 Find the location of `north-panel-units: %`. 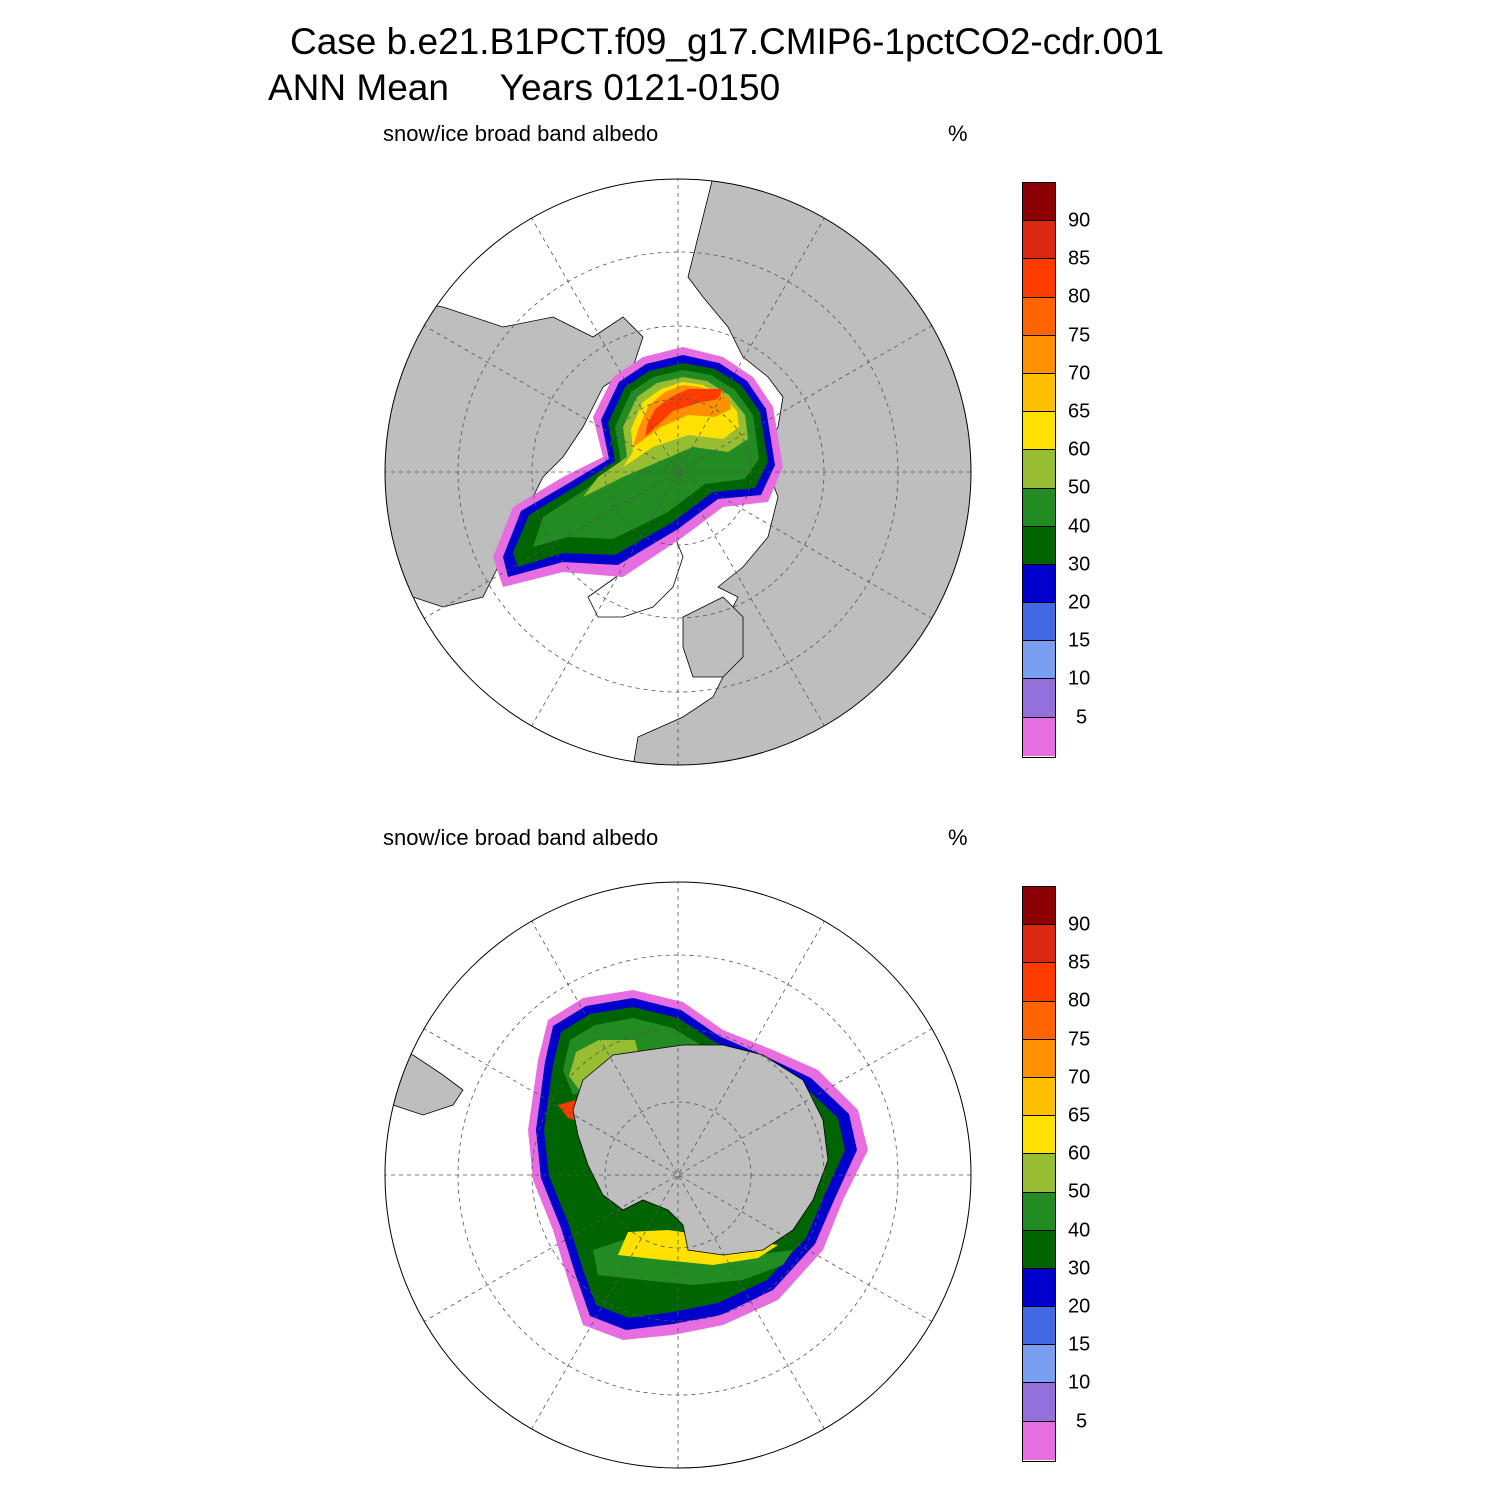

north-panel-units: % is located at coordinates (958, 133).